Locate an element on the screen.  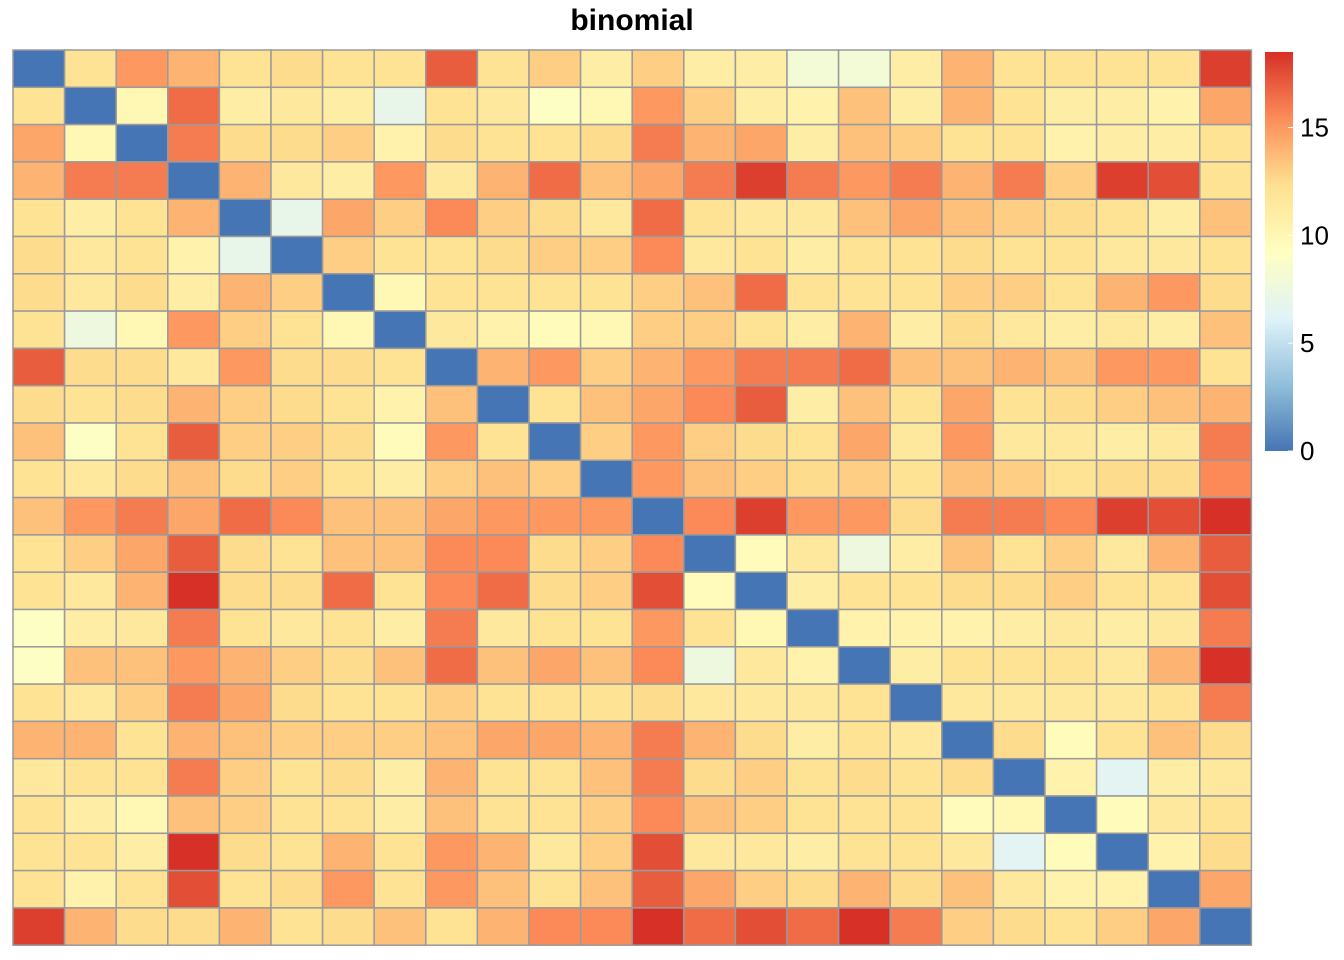
colorbar-ticks: 0 5 10 15 is located at coordinates (1308, 289).